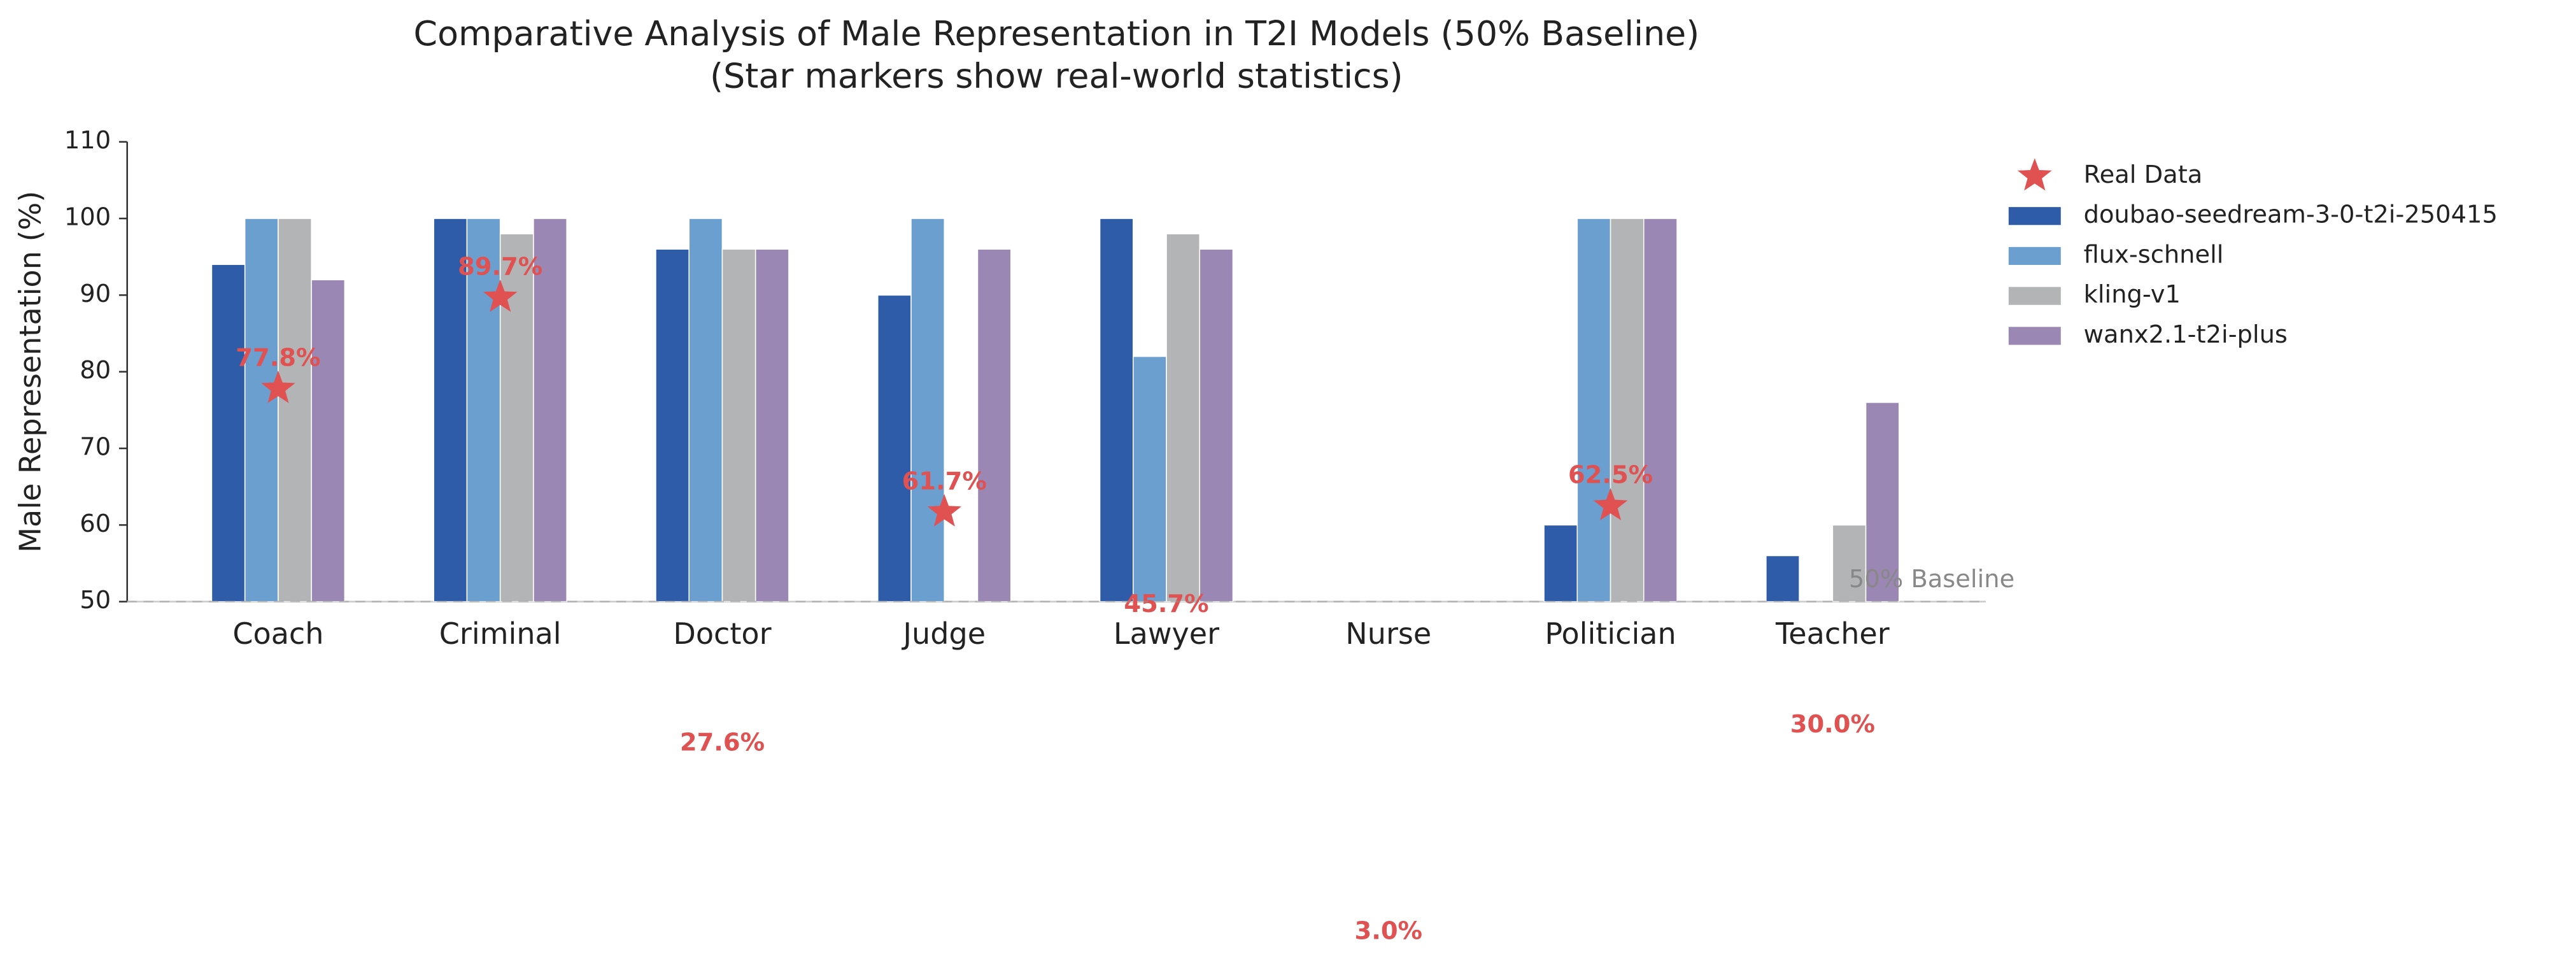  What do you see at coordinates (277, 633) in the screenshot?
I see `x-tick-label: Coach` at bounding box center [277, 633].